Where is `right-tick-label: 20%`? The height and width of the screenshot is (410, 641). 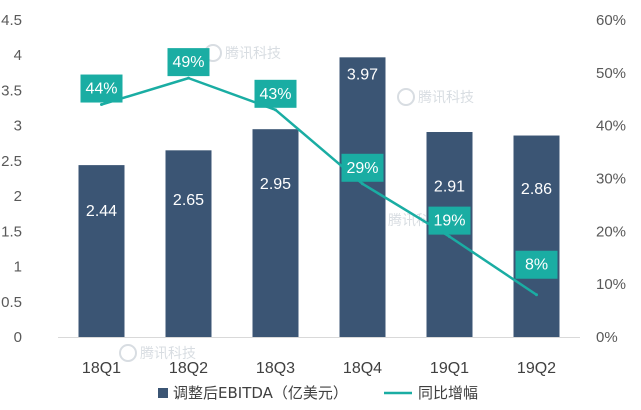 right-tick-label: 20% is located at coordinates (611, 231).